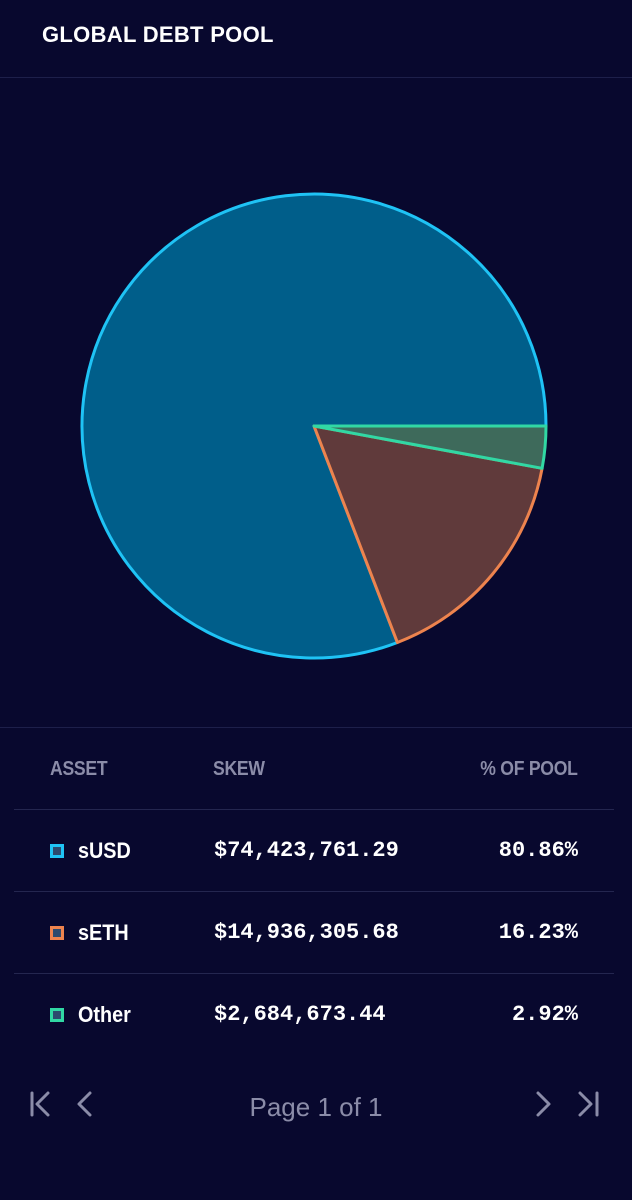 This screenshot has height=1200, width=632. What do you see at coordinates (239, 769) in the screenshot?
I see `column-header-skew: SKEW` at bounding box center [239, 769].